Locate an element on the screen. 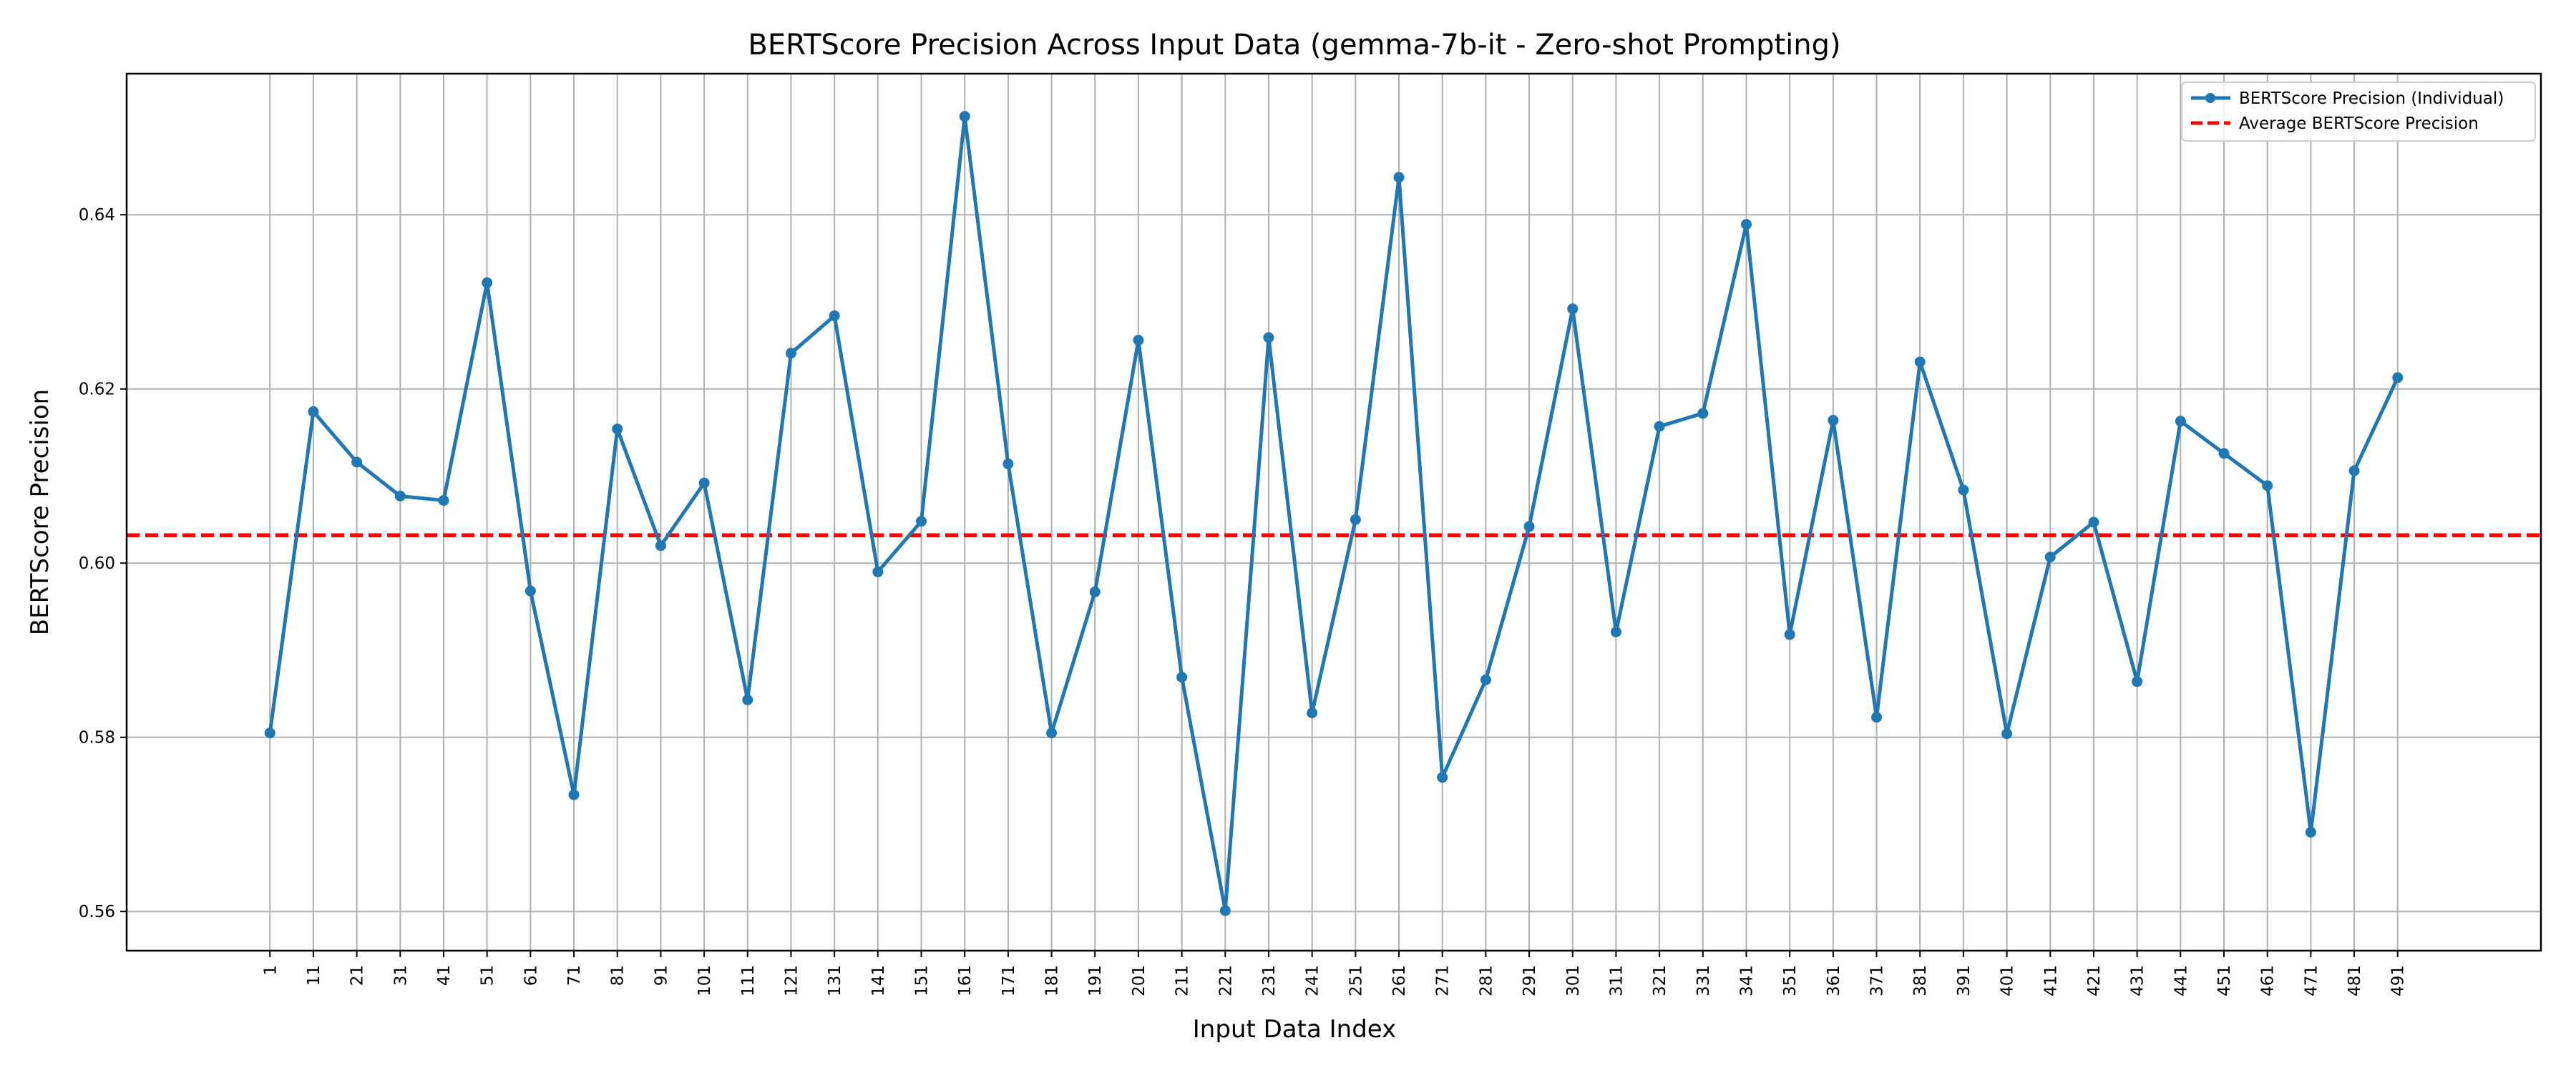  x-tick-label: 31 is located at coordinates (400, 976).